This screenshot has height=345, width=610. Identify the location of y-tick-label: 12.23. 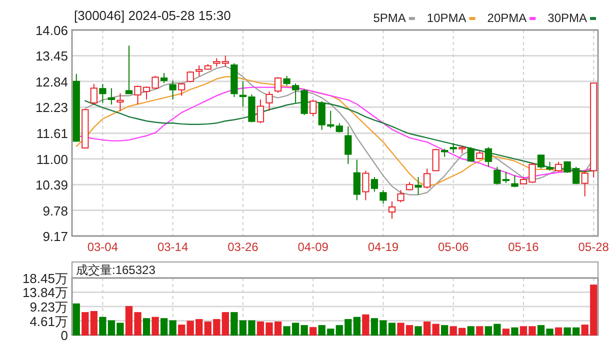
(51, 108).